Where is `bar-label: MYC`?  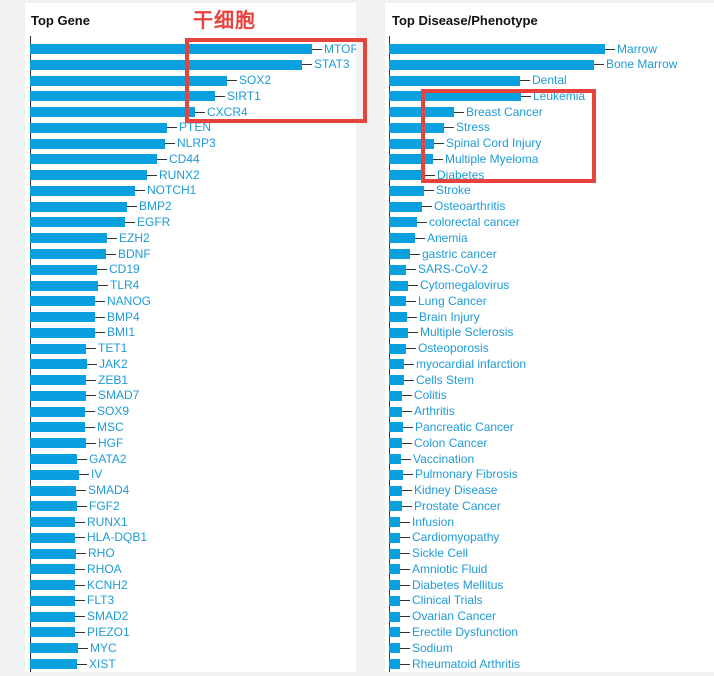
bar-label: MYC is located at coordinates (103, 647).